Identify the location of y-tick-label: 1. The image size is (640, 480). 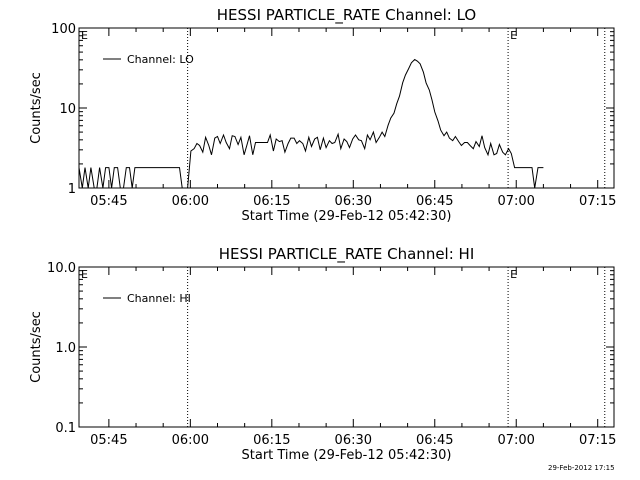
(72, 189).